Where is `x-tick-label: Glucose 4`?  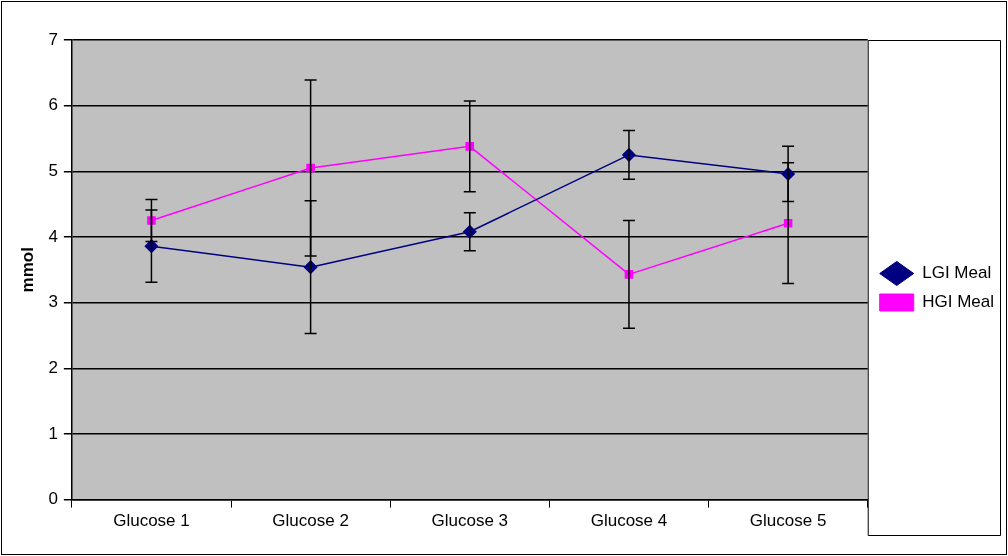 x-tick-label: Glucose 4 is located at coordinates (629, 521).